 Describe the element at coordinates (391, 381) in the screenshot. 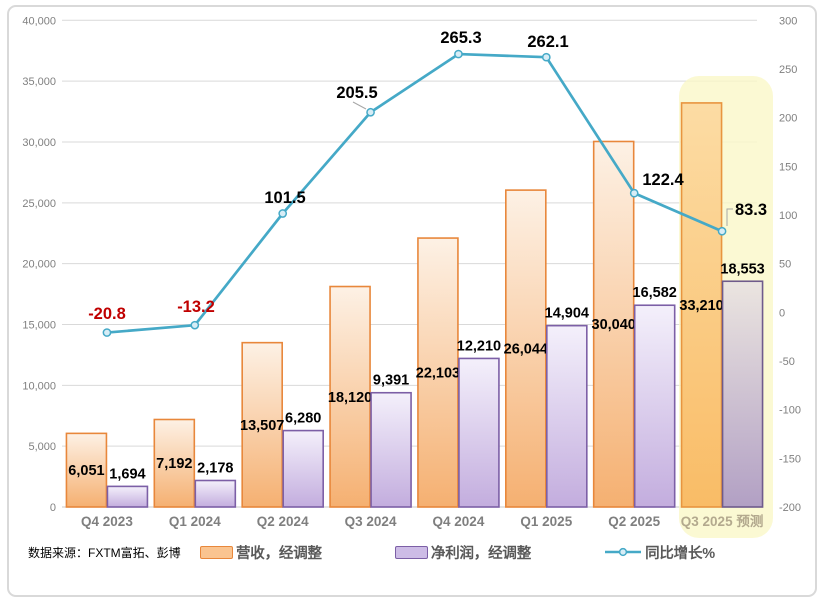

I see `netprofit-value-label: 9,391` at that location.